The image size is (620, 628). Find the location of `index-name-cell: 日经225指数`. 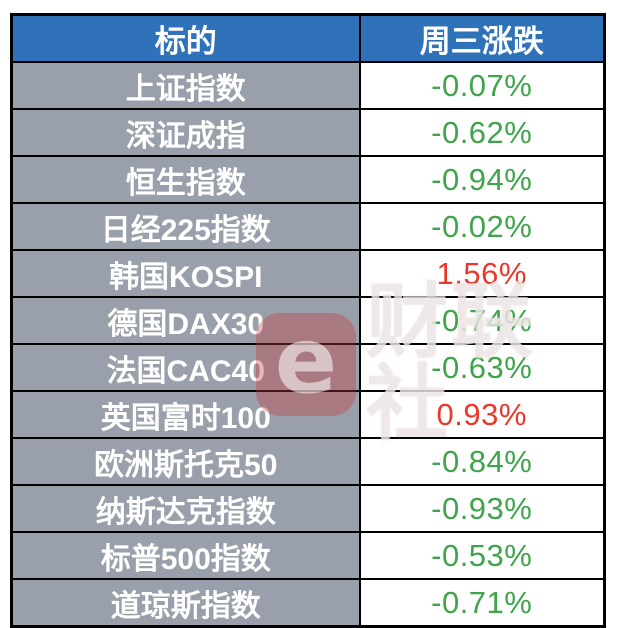

index-name-cell: 日经225指数 is located at coordinates (185, 226).